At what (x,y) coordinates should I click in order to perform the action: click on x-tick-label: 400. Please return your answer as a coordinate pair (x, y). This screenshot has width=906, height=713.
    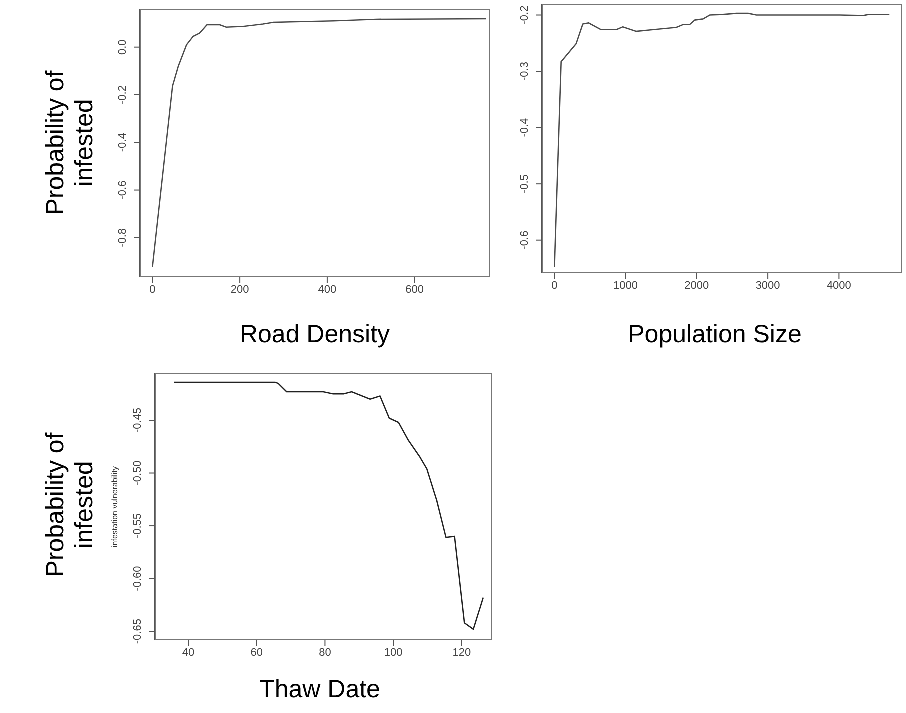
    Looking at the image, I should click on (327, 290).